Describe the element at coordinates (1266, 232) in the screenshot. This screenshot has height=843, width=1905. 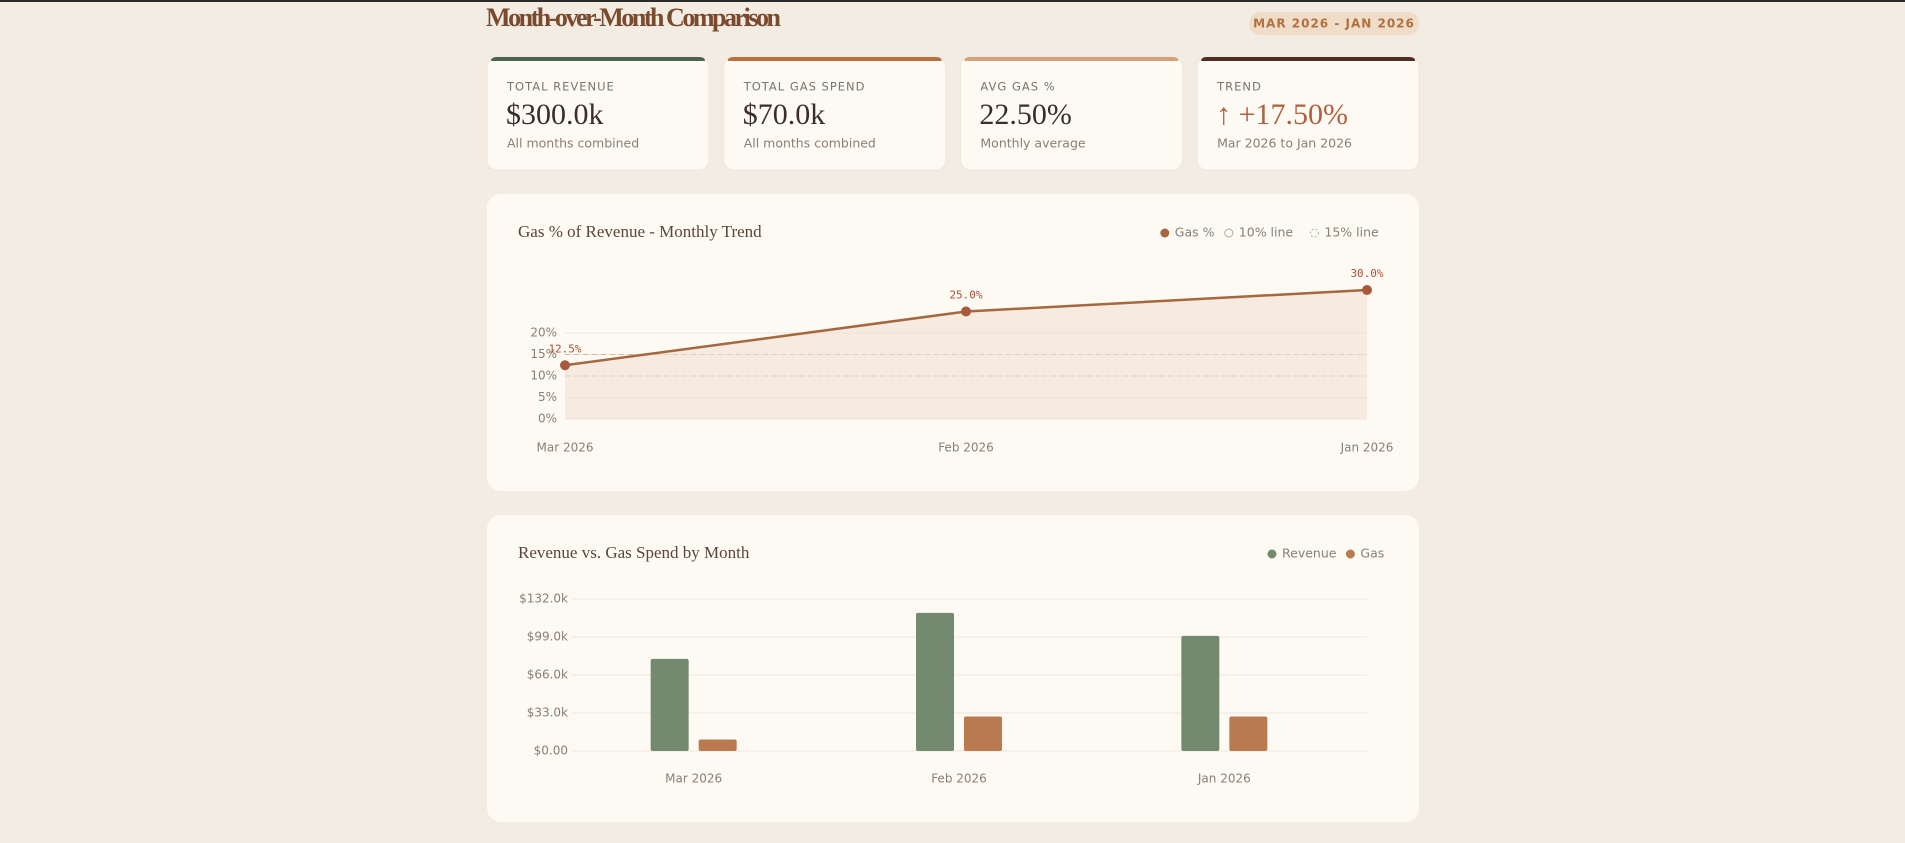
I see `legend-label: 10% line` at that location.